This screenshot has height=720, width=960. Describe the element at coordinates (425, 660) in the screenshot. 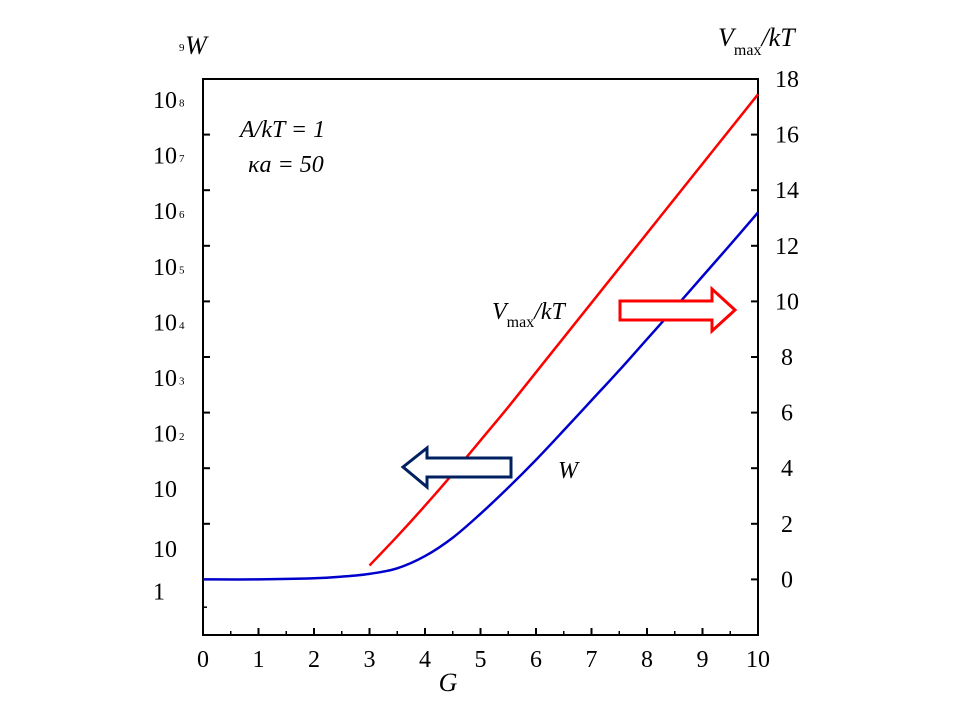

I see `x-tick-label: 4` at that location.